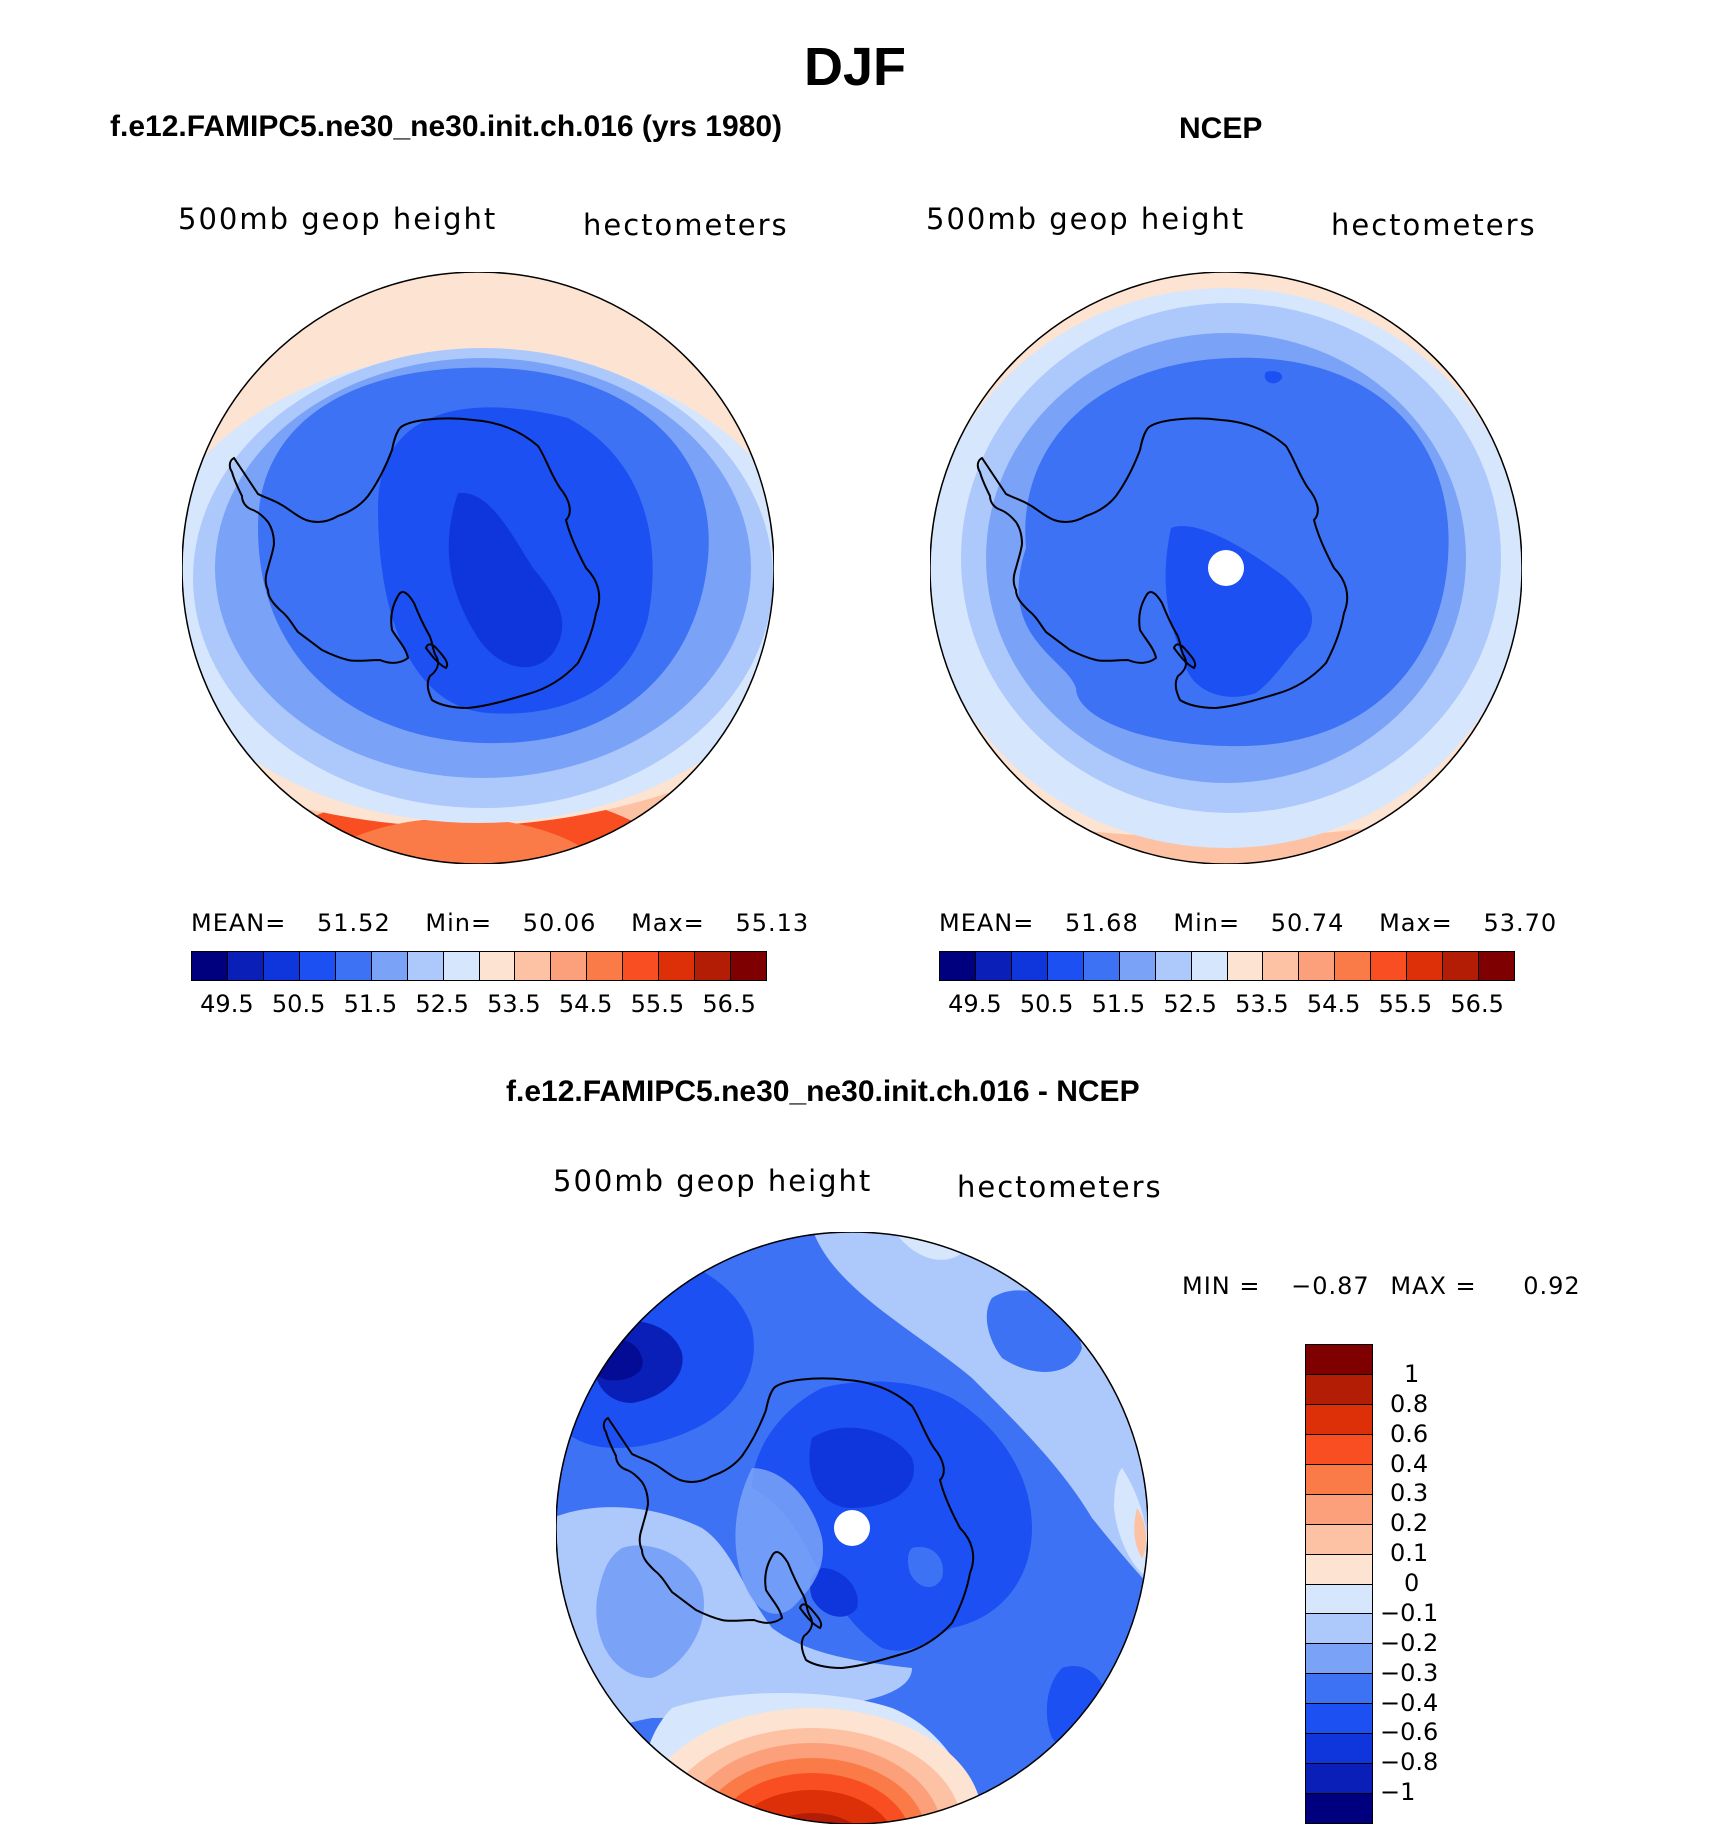 This screenshot has width=1710, height=1839. What do you see at coordinates (1409, 1762) in the screenshot?
I see `colorbar-tick-label: −0.8` at bounding box center [1409, 1762].